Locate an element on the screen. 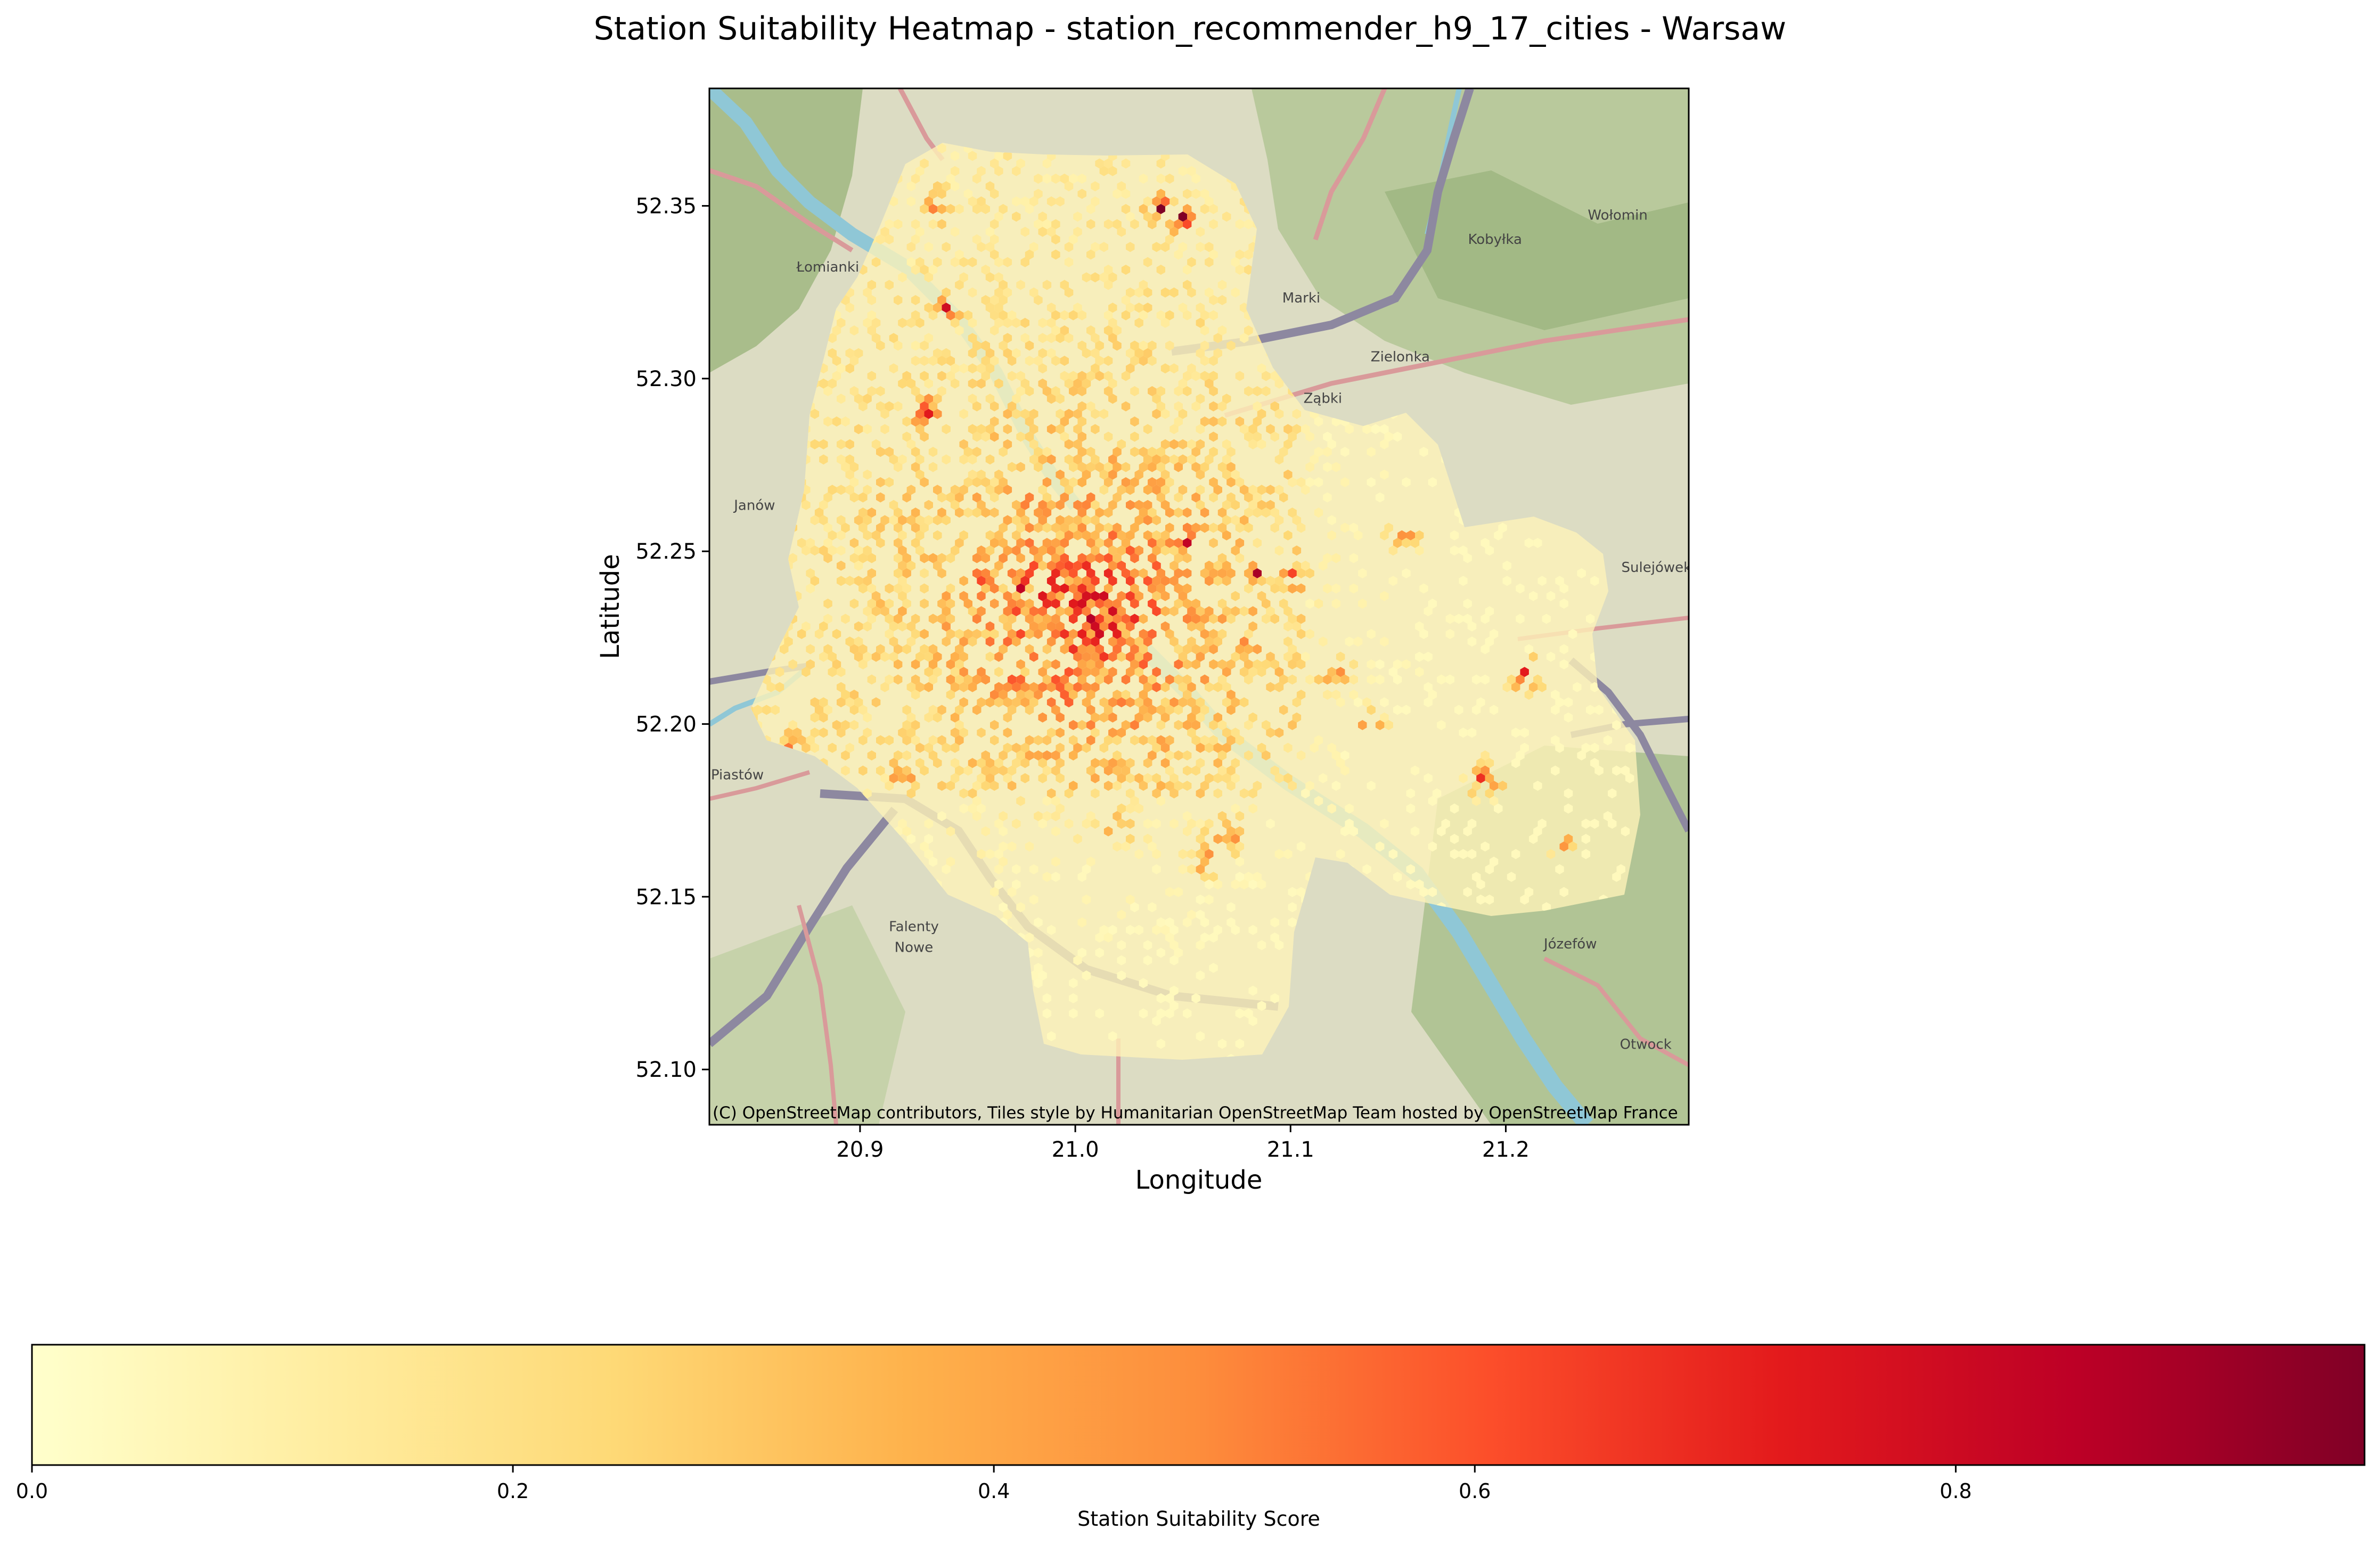 The height and width of the screenshot is (1546, 2380). colorbar-tick-label: 0.0 is located at coordinates (32, 1491).